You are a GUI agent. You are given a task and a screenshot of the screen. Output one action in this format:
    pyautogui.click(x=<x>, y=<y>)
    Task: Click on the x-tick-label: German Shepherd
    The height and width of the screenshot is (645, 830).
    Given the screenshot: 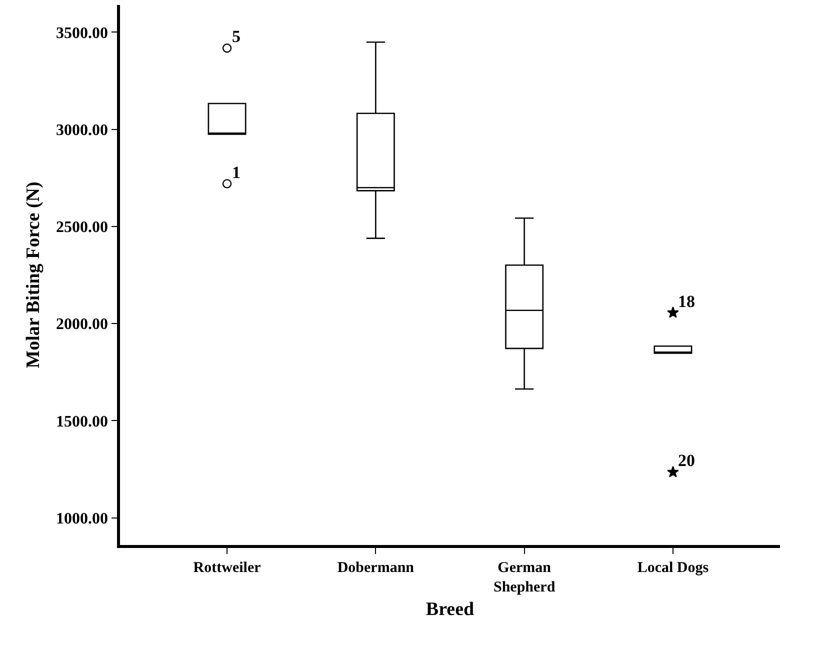 What is the action you would take?
    pyautogui.click(x=524, y=578)
    